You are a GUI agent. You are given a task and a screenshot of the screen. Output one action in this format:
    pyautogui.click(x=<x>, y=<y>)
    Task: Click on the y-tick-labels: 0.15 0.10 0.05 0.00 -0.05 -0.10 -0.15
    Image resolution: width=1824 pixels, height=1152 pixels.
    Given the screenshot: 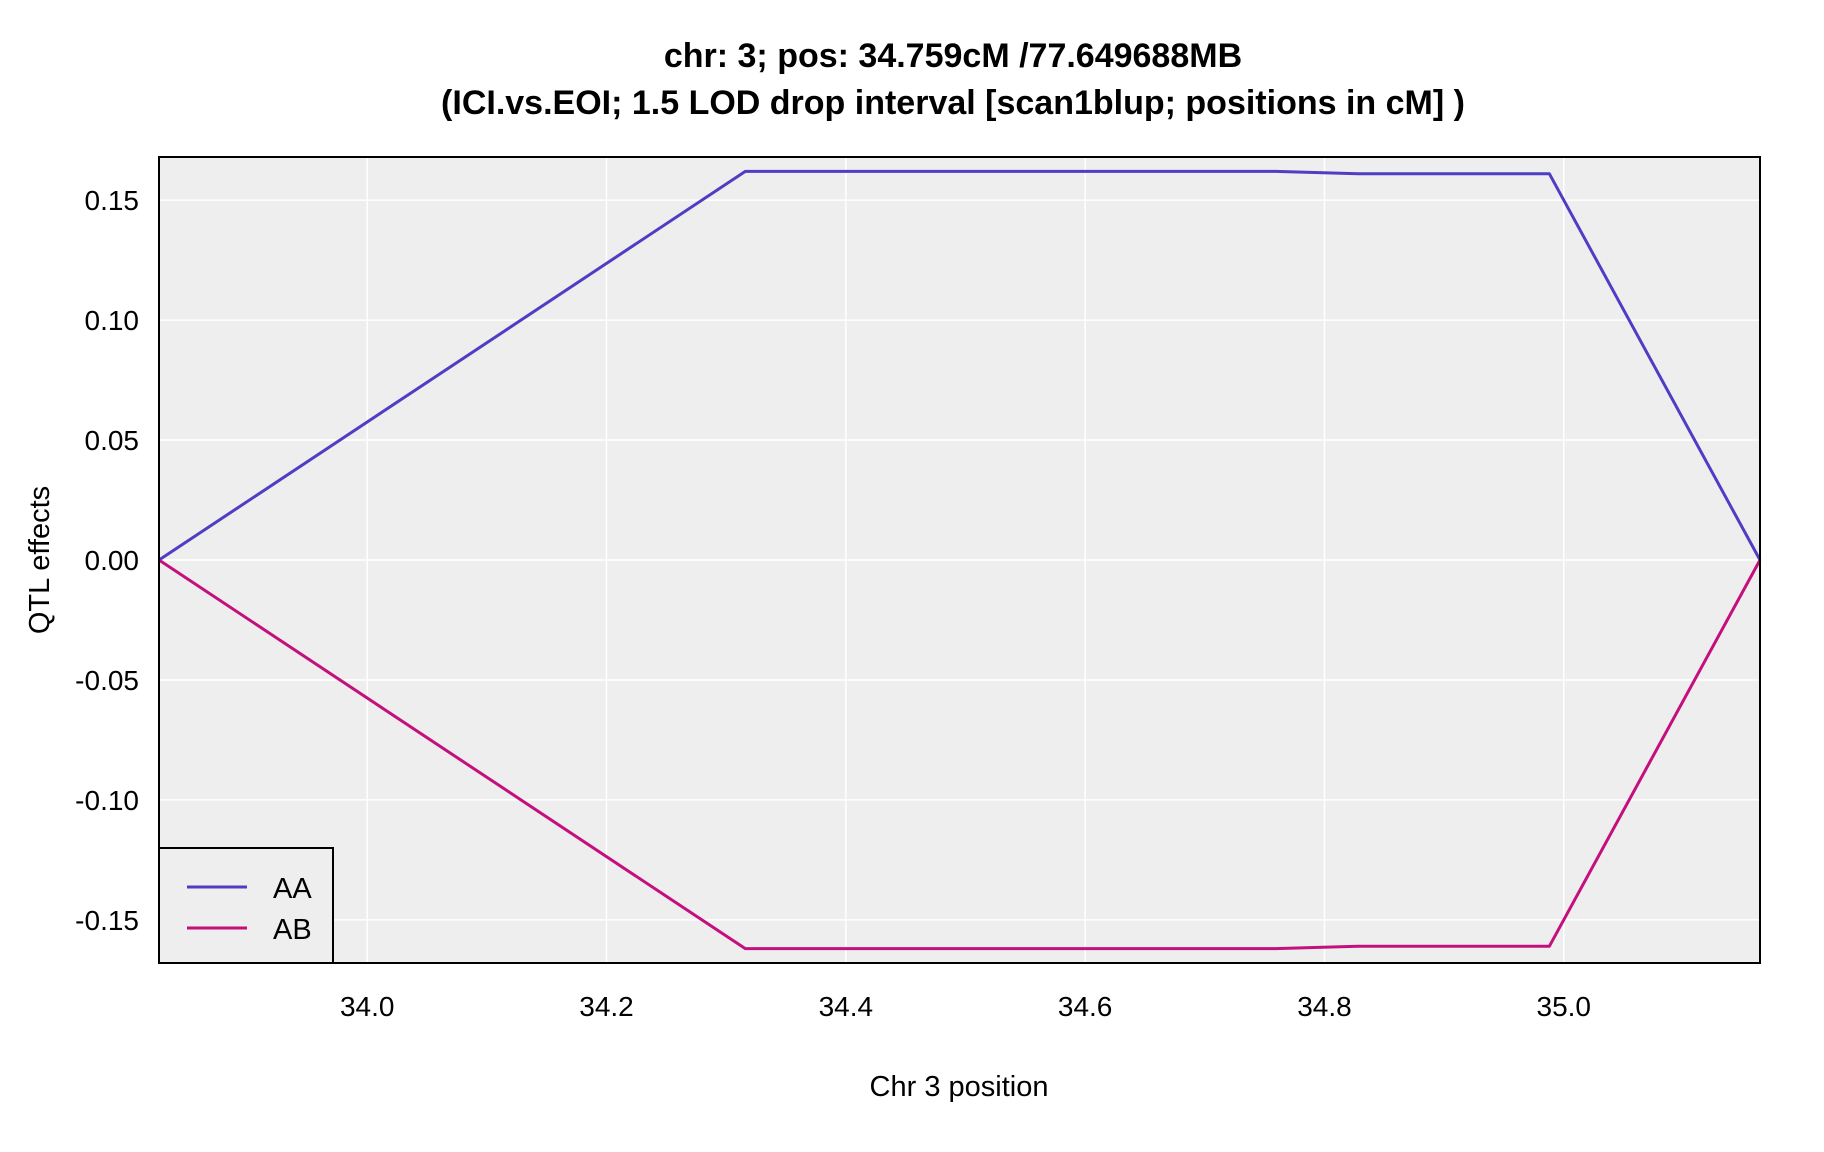 What is the action you would take?
    pyautogui.click(x=107, y=560)
    